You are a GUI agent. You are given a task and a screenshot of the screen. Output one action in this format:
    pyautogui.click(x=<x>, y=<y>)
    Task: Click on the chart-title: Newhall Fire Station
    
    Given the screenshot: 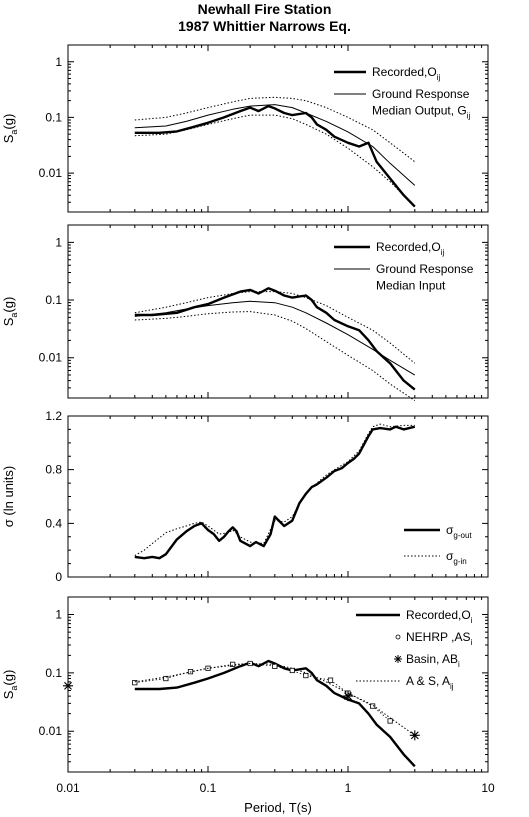 What is the action you would take?
    pyautogui.click(x=264, y=9)
    